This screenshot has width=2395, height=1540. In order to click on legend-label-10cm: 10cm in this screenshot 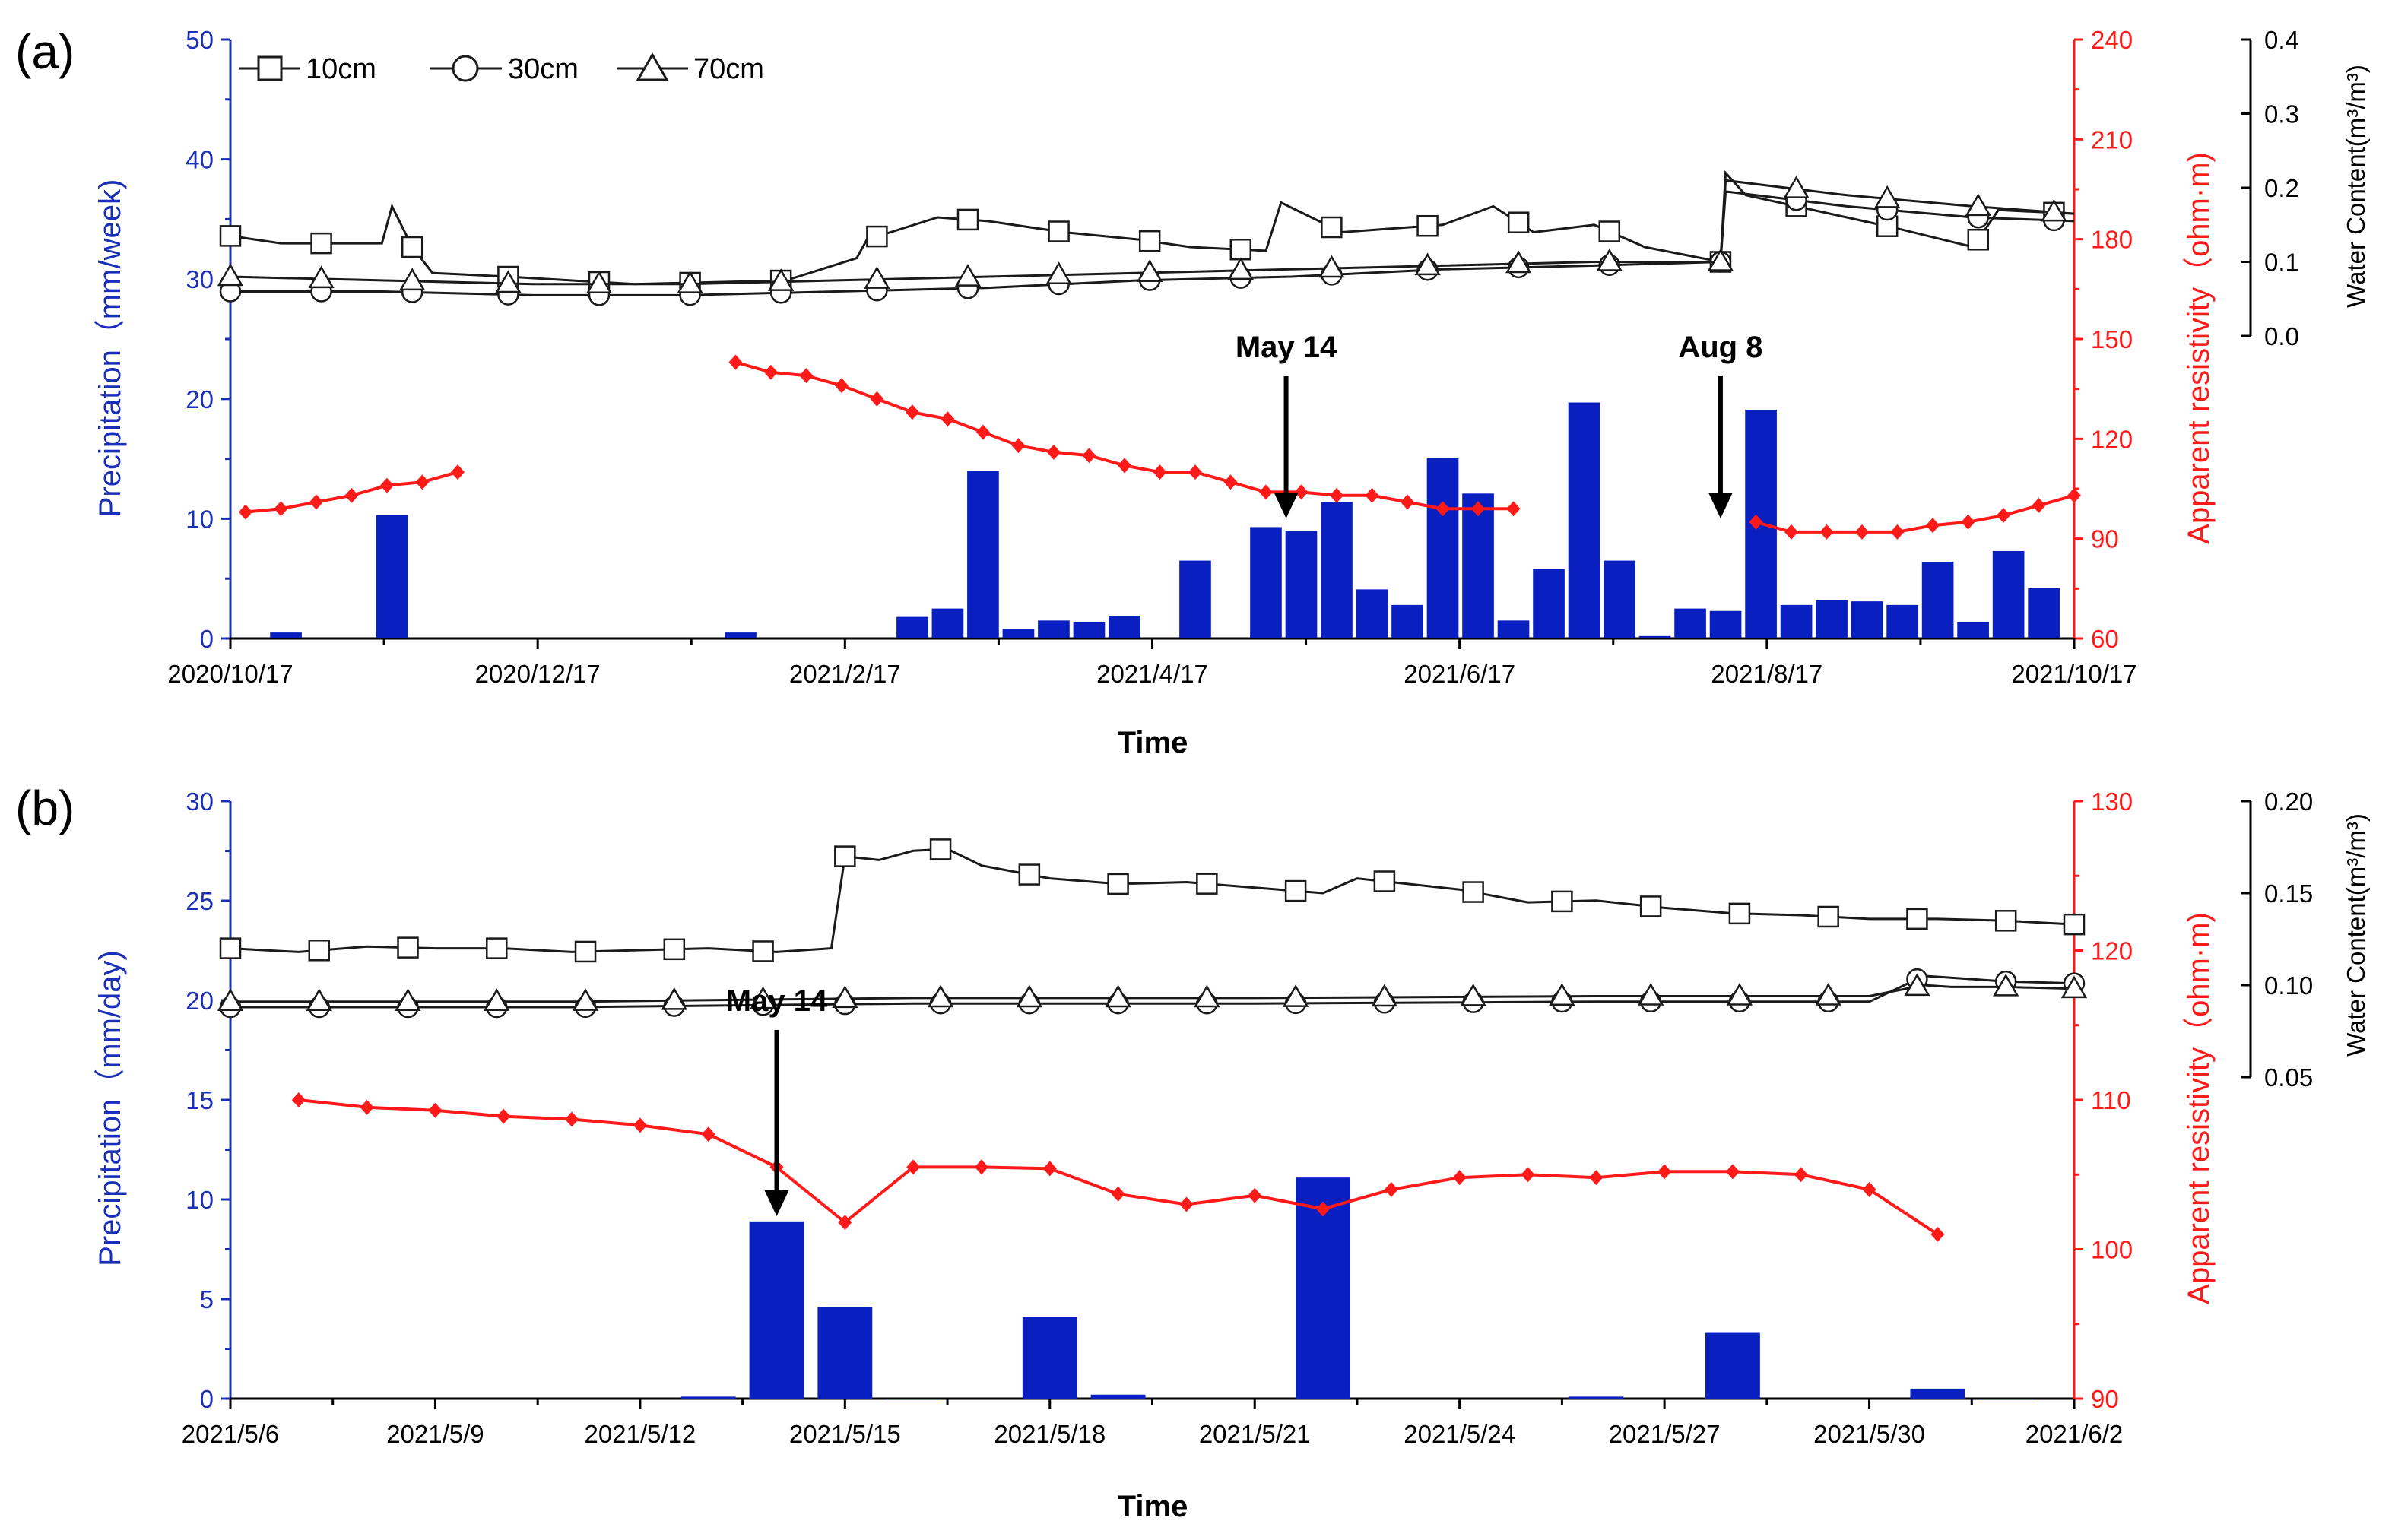, I will do `click(341, 69)`.